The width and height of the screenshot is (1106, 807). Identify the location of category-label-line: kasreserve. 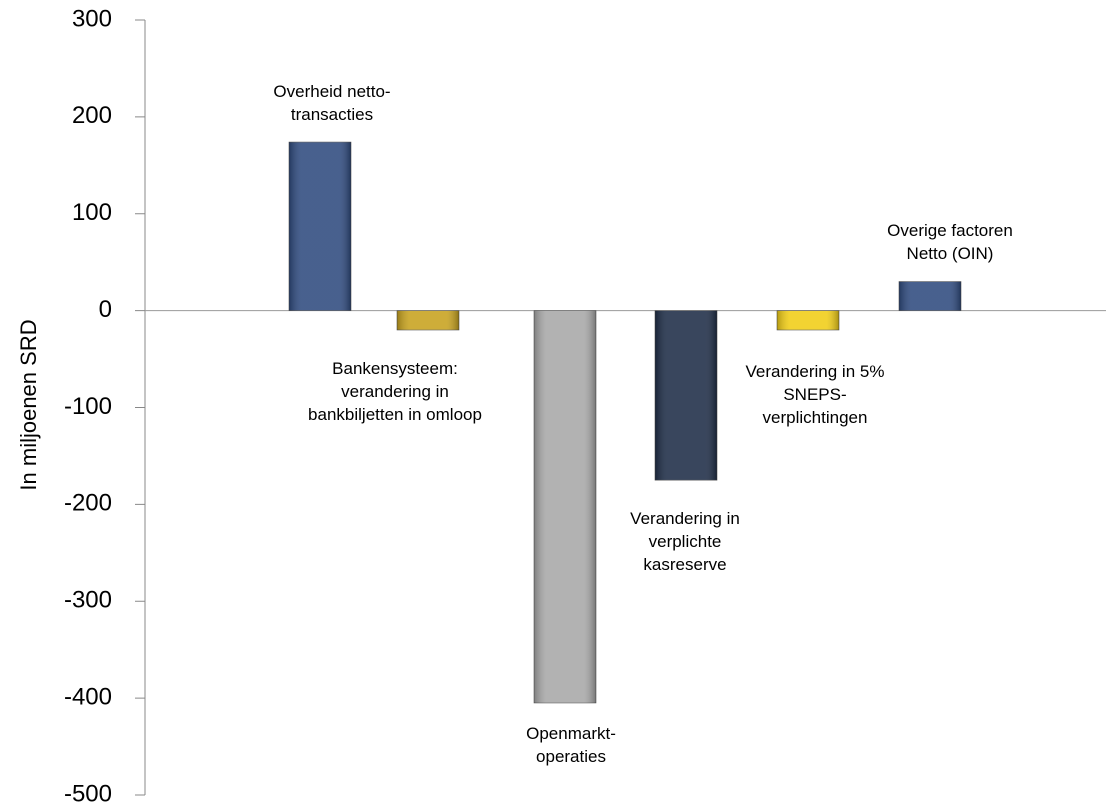
(684, 564).